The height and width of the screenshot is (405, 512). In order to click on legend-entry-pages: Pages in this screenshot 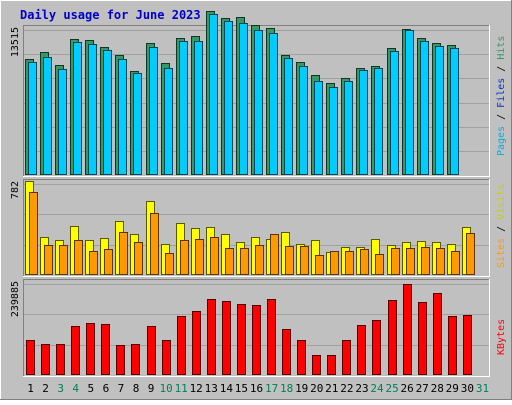, I will do `click(501, 141)`.